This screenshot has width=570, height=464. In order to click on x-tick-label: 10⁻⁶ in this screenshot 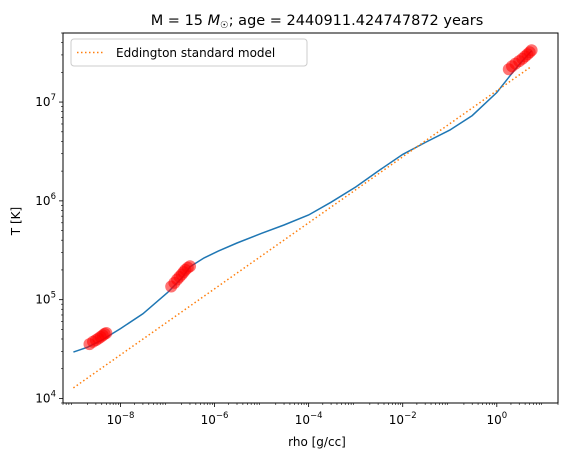, I will do `click(215, 419)`.